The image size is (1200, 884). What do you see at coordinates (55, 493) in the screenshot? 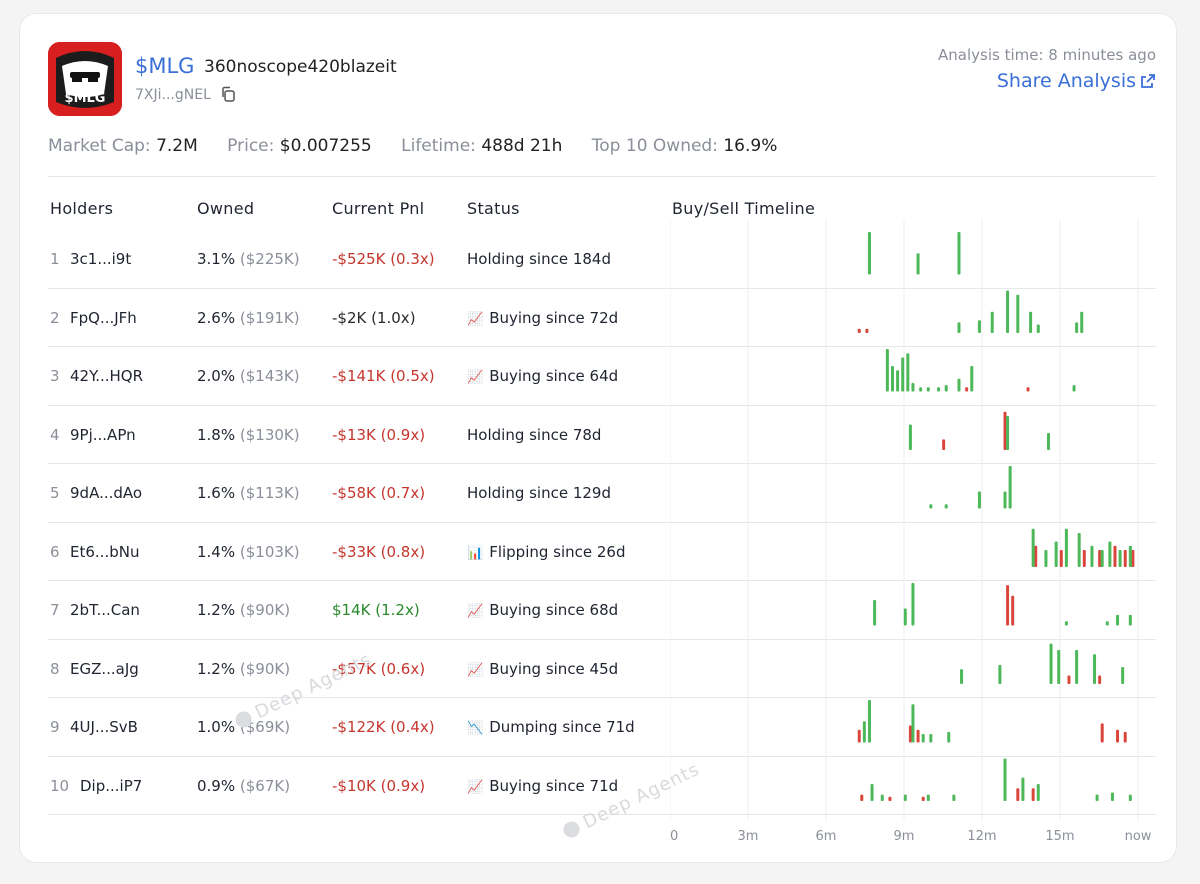
I see `holder-rank: 5` at bounding box center [55, 493].